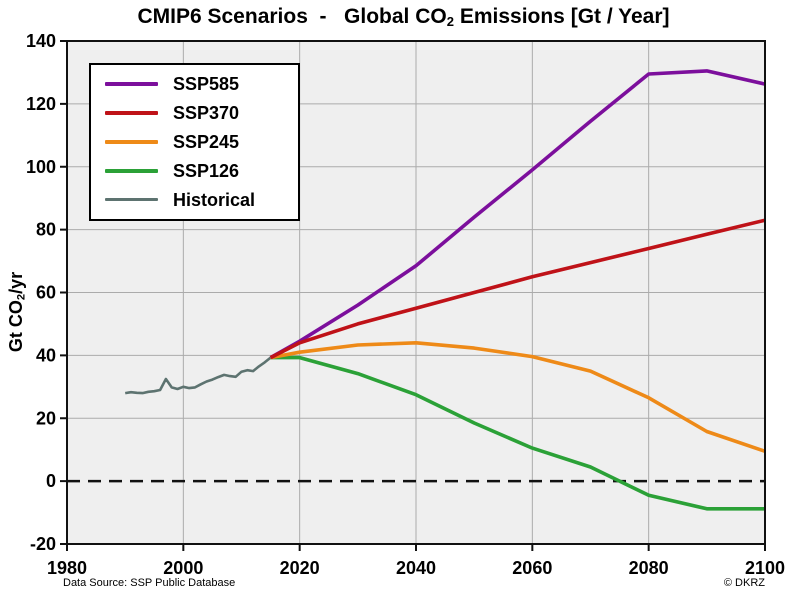 This screenshot has width=807, height=600. Describe the element at coordinates (183, 568) in the screenshot. I see `x-tick-label-2000: 2000` at that location.